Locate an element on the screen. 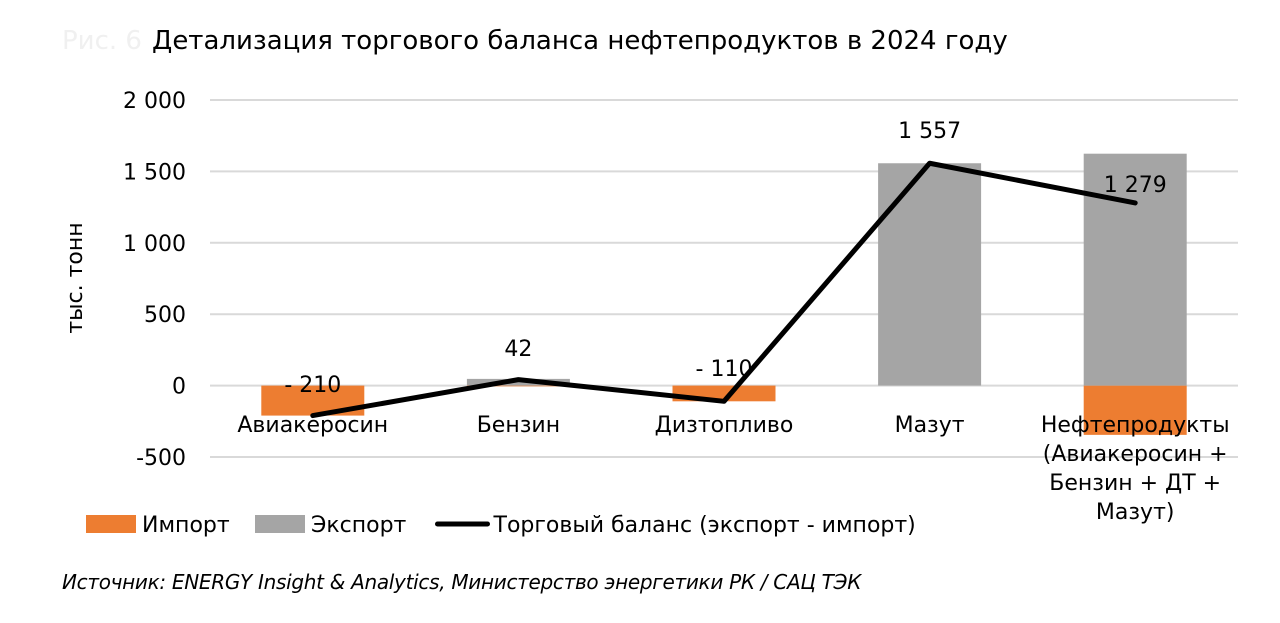 This screenshot has width=1280, height=623. y-tick-label: 500 is located at coordinates (165, 315).